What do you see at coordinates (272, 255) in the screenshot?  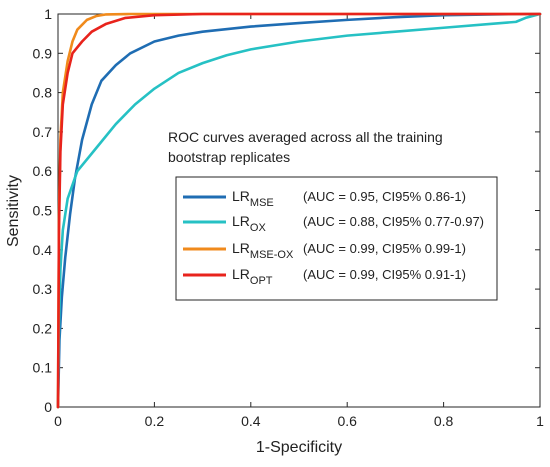 I see `legend-label-subscript: MSE-OX` at bounding box center [272, 255].